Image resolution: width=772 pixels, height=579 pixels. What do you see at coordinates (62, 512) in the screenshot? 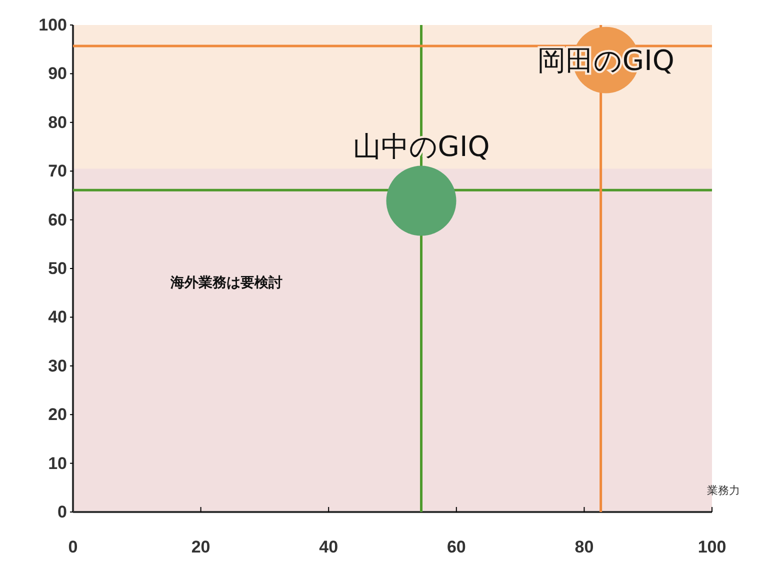
I see `y-tick-label: 0` at bounding box center [62, 512].